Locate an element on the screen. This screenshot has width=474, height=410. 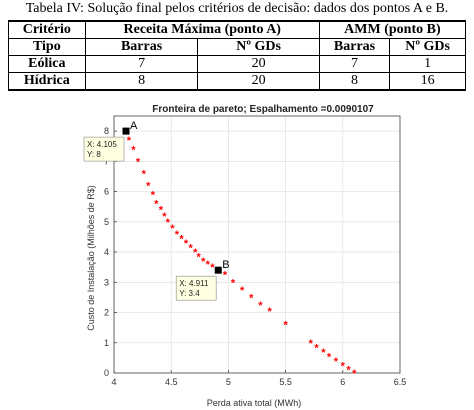
y-tick-label: 1 is located at coordinates (106, 343).